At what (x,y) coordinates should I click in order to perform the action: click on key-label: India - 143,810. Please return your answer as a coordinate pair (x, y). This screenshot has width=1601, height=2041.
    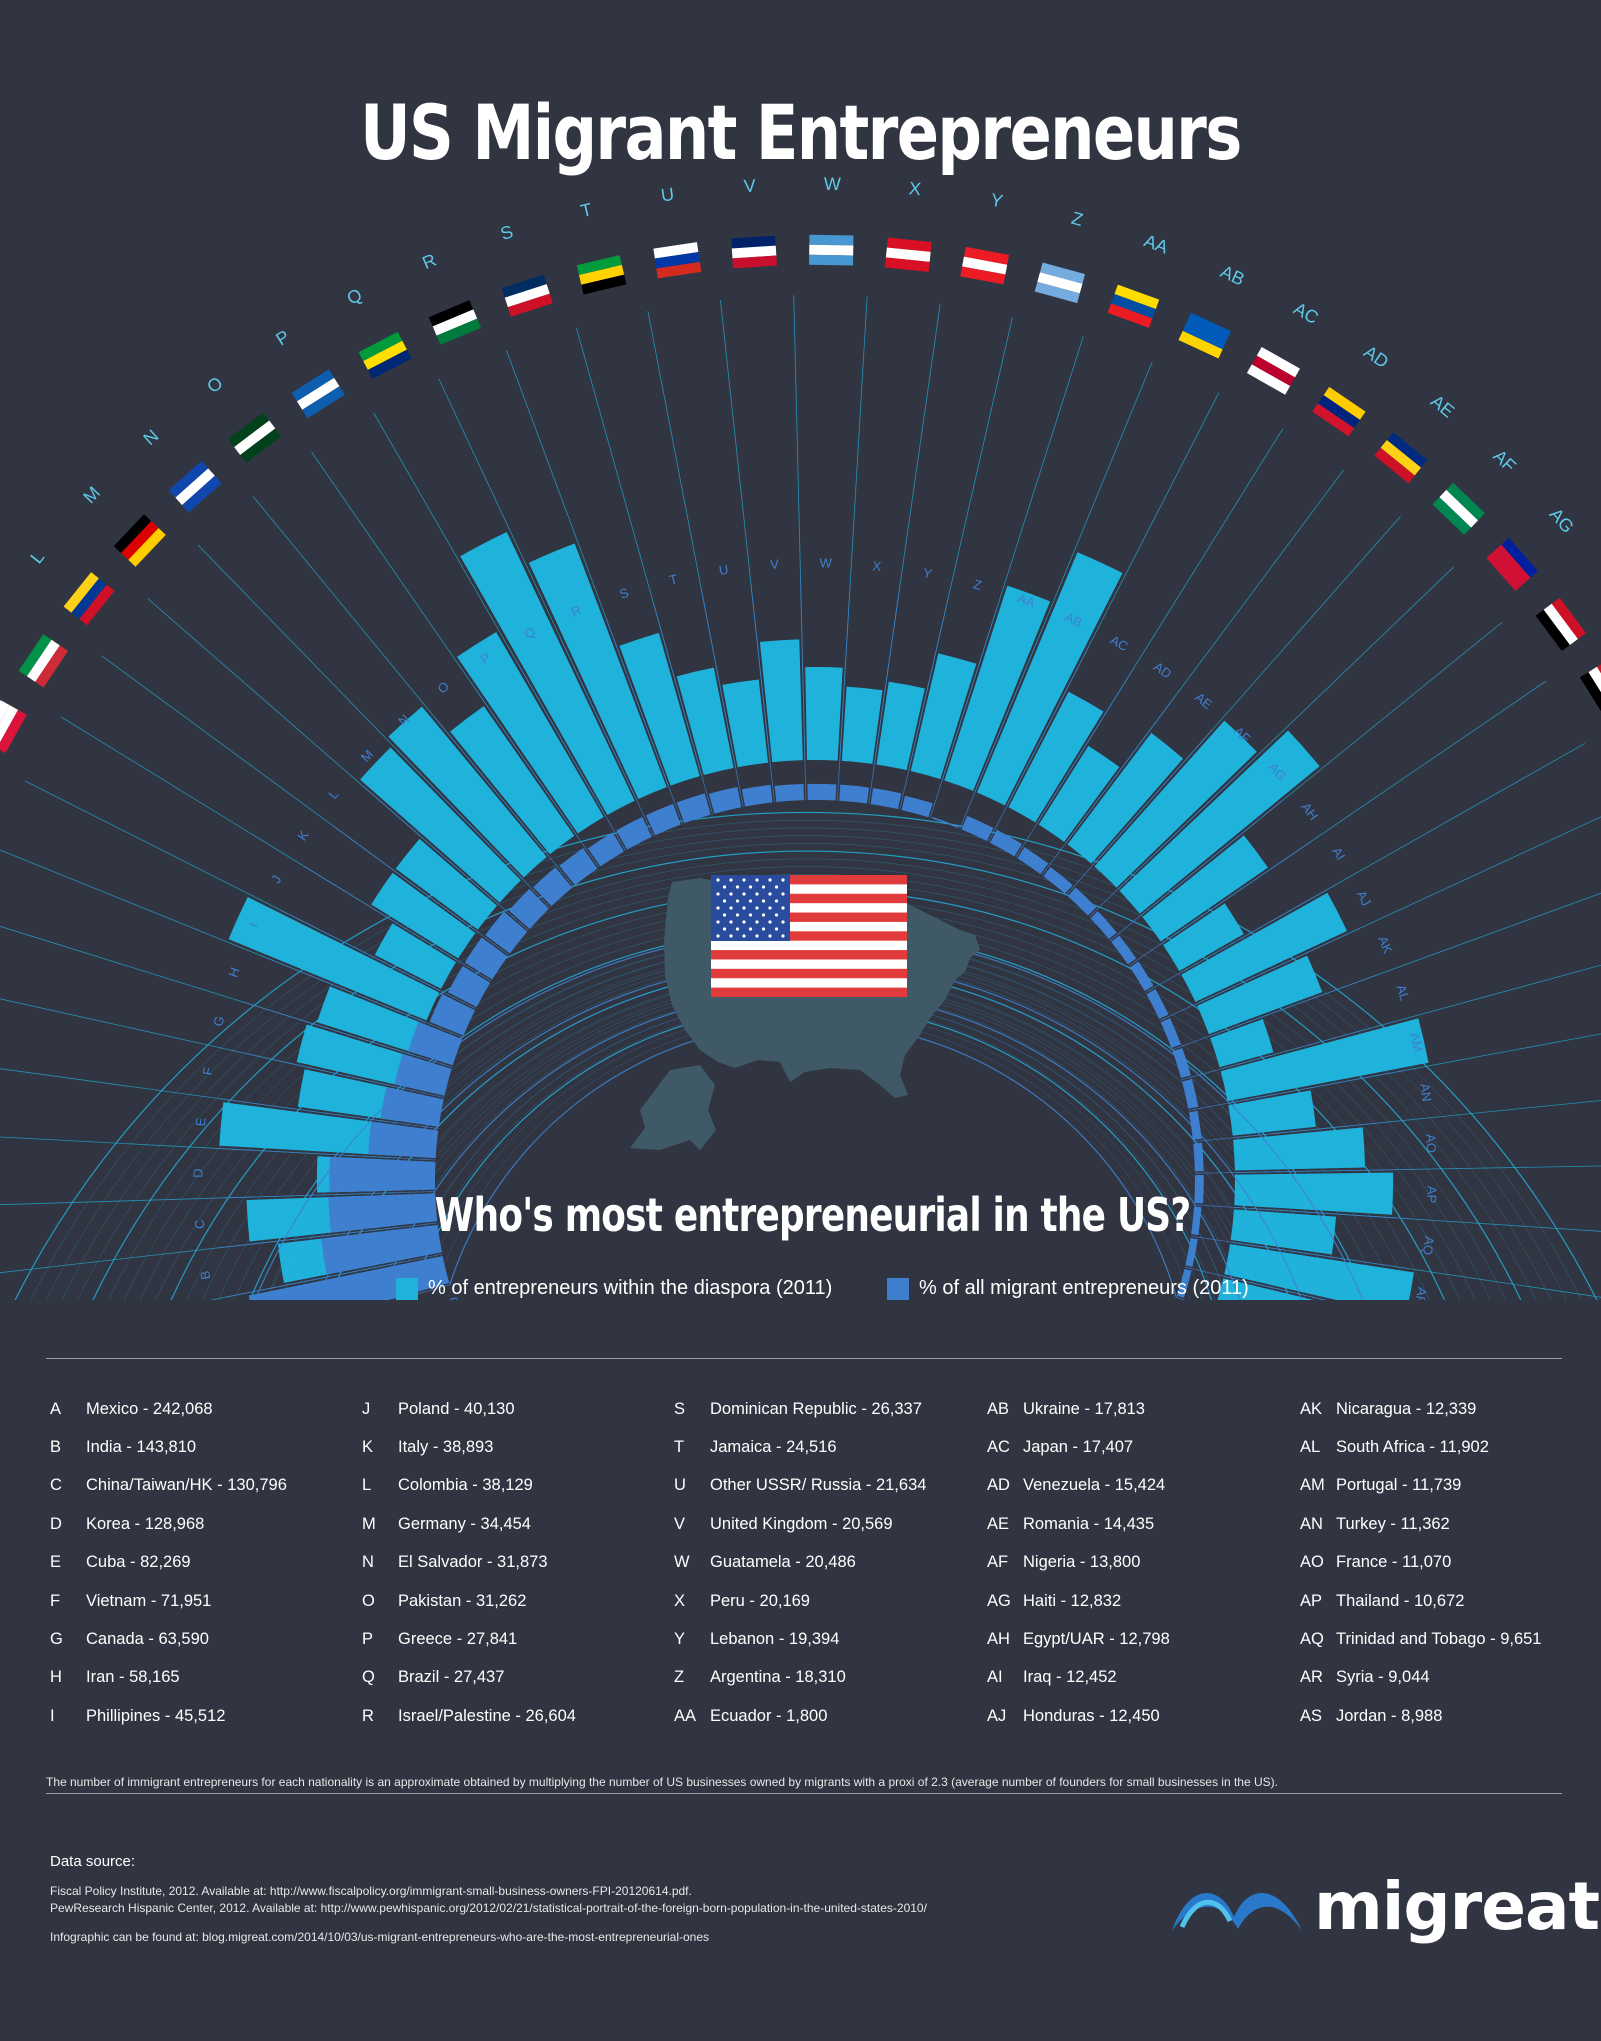
    Looking at the image, I should click on (141, 1447).